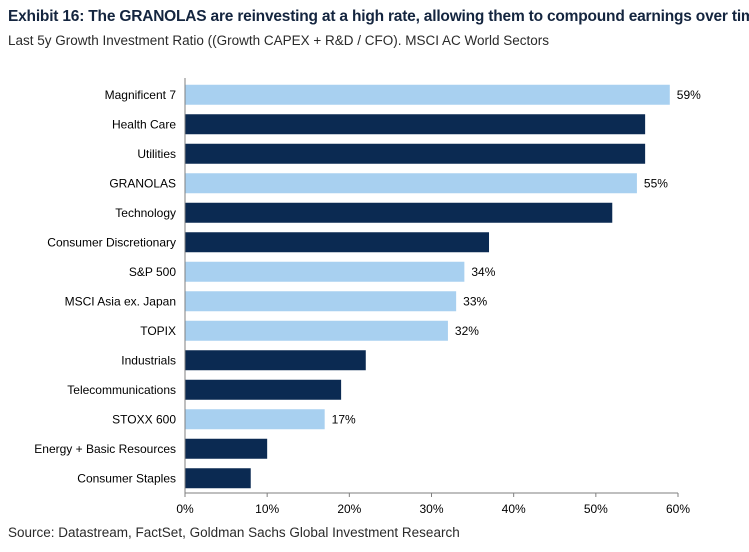 The image size is (749, 552). What do you see at coordinates (152, 272) in the screenshot?
I see `category-label-s-p-500: S&P 500` at bounding box center [152, 272].